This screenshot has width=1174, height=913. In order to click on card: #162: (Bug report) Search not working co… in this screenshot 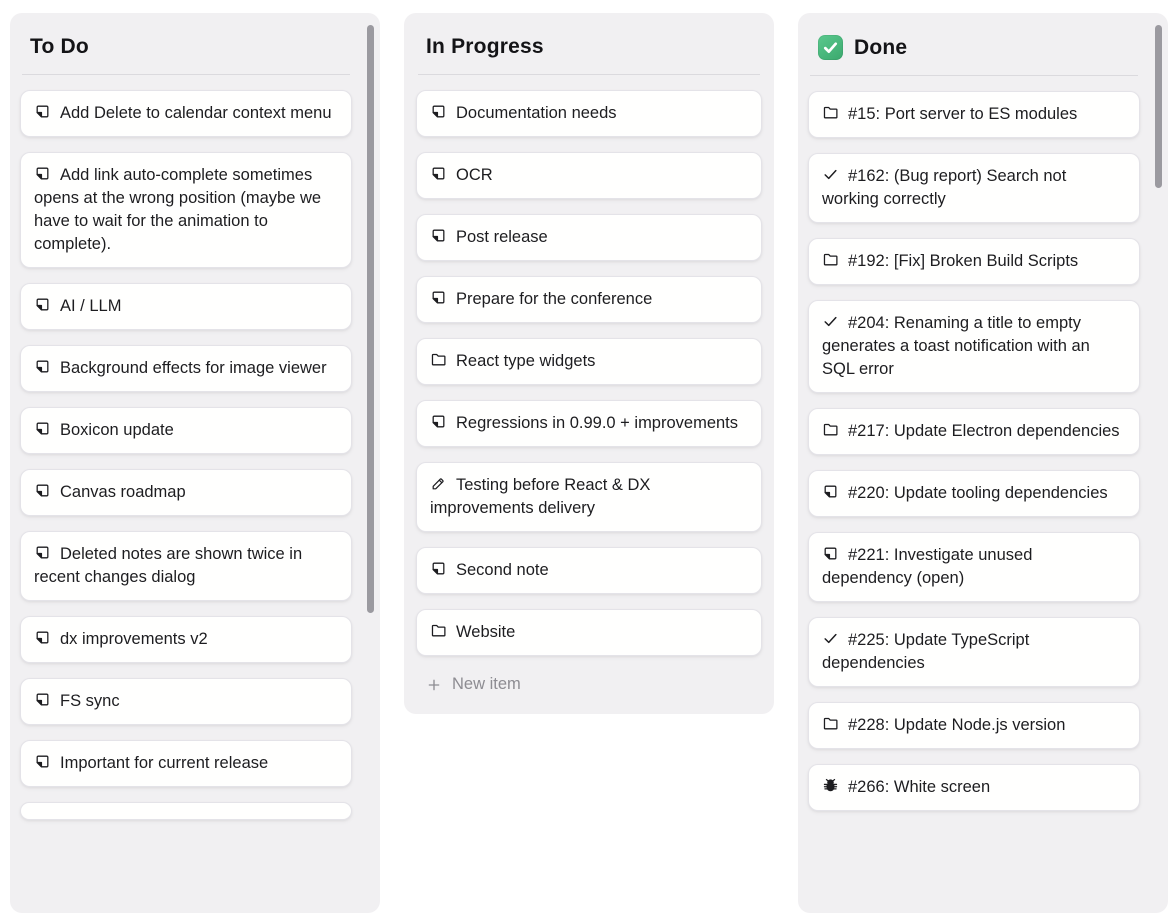, I will do `click(974, 188)`.